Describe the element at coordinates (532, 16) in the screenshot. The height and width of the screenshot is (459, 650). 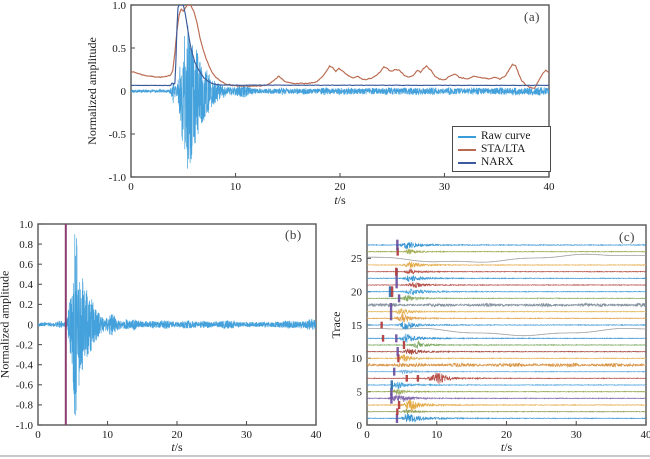
I see `panel-label-a: (a)` at that location.